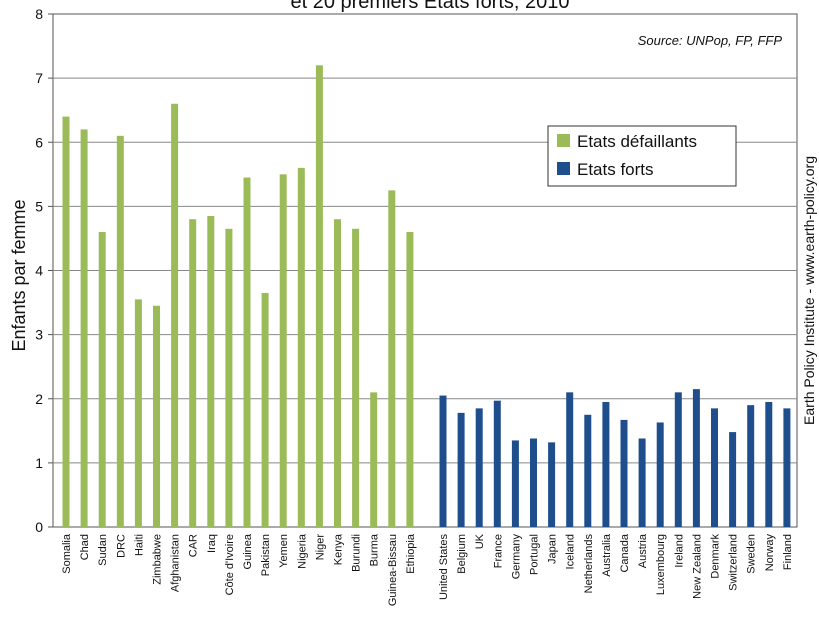 The image size is (819, 634). I want to click on y-tick-label: 0, so click(39, 527).